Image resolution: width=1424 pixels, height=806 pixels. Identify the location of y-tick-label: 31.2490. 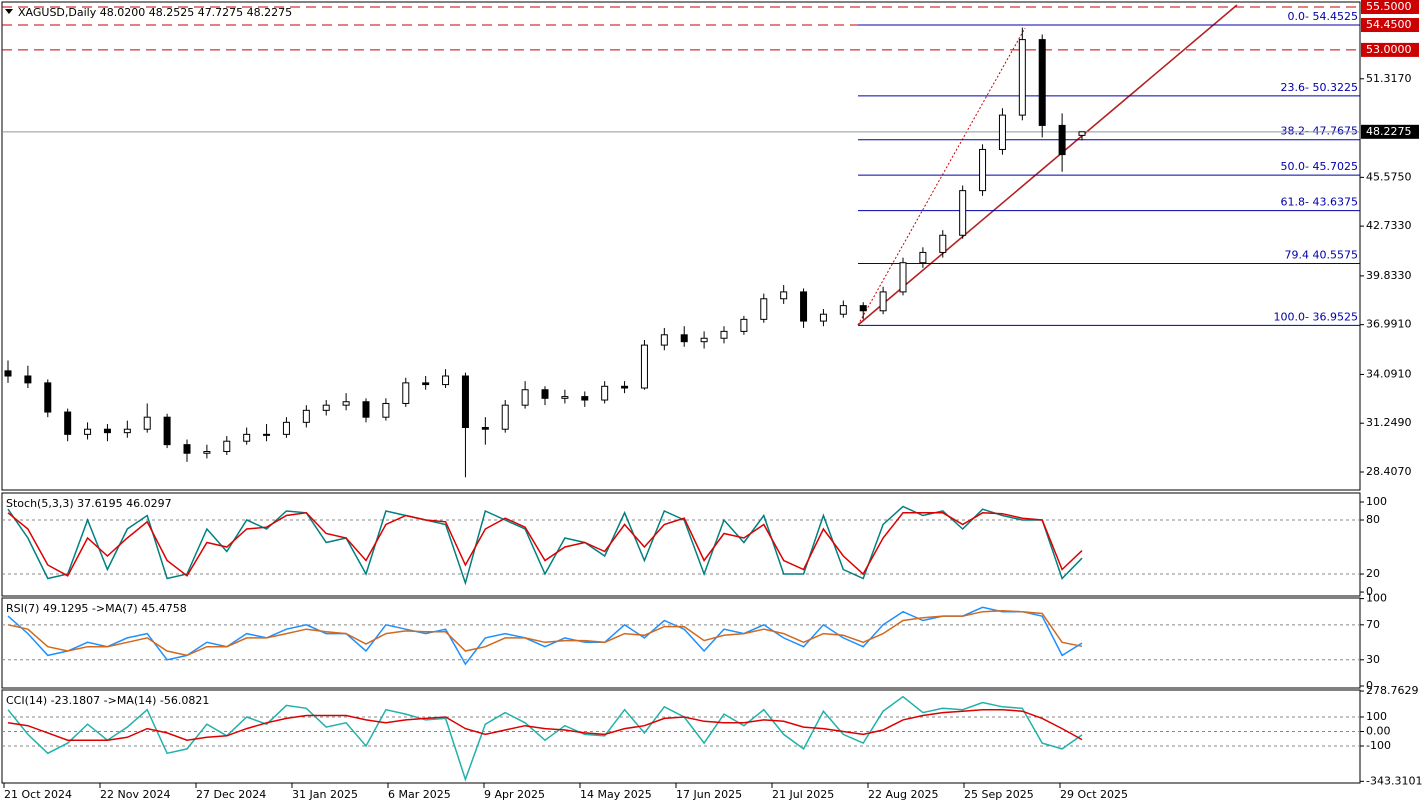
(1389, 422).